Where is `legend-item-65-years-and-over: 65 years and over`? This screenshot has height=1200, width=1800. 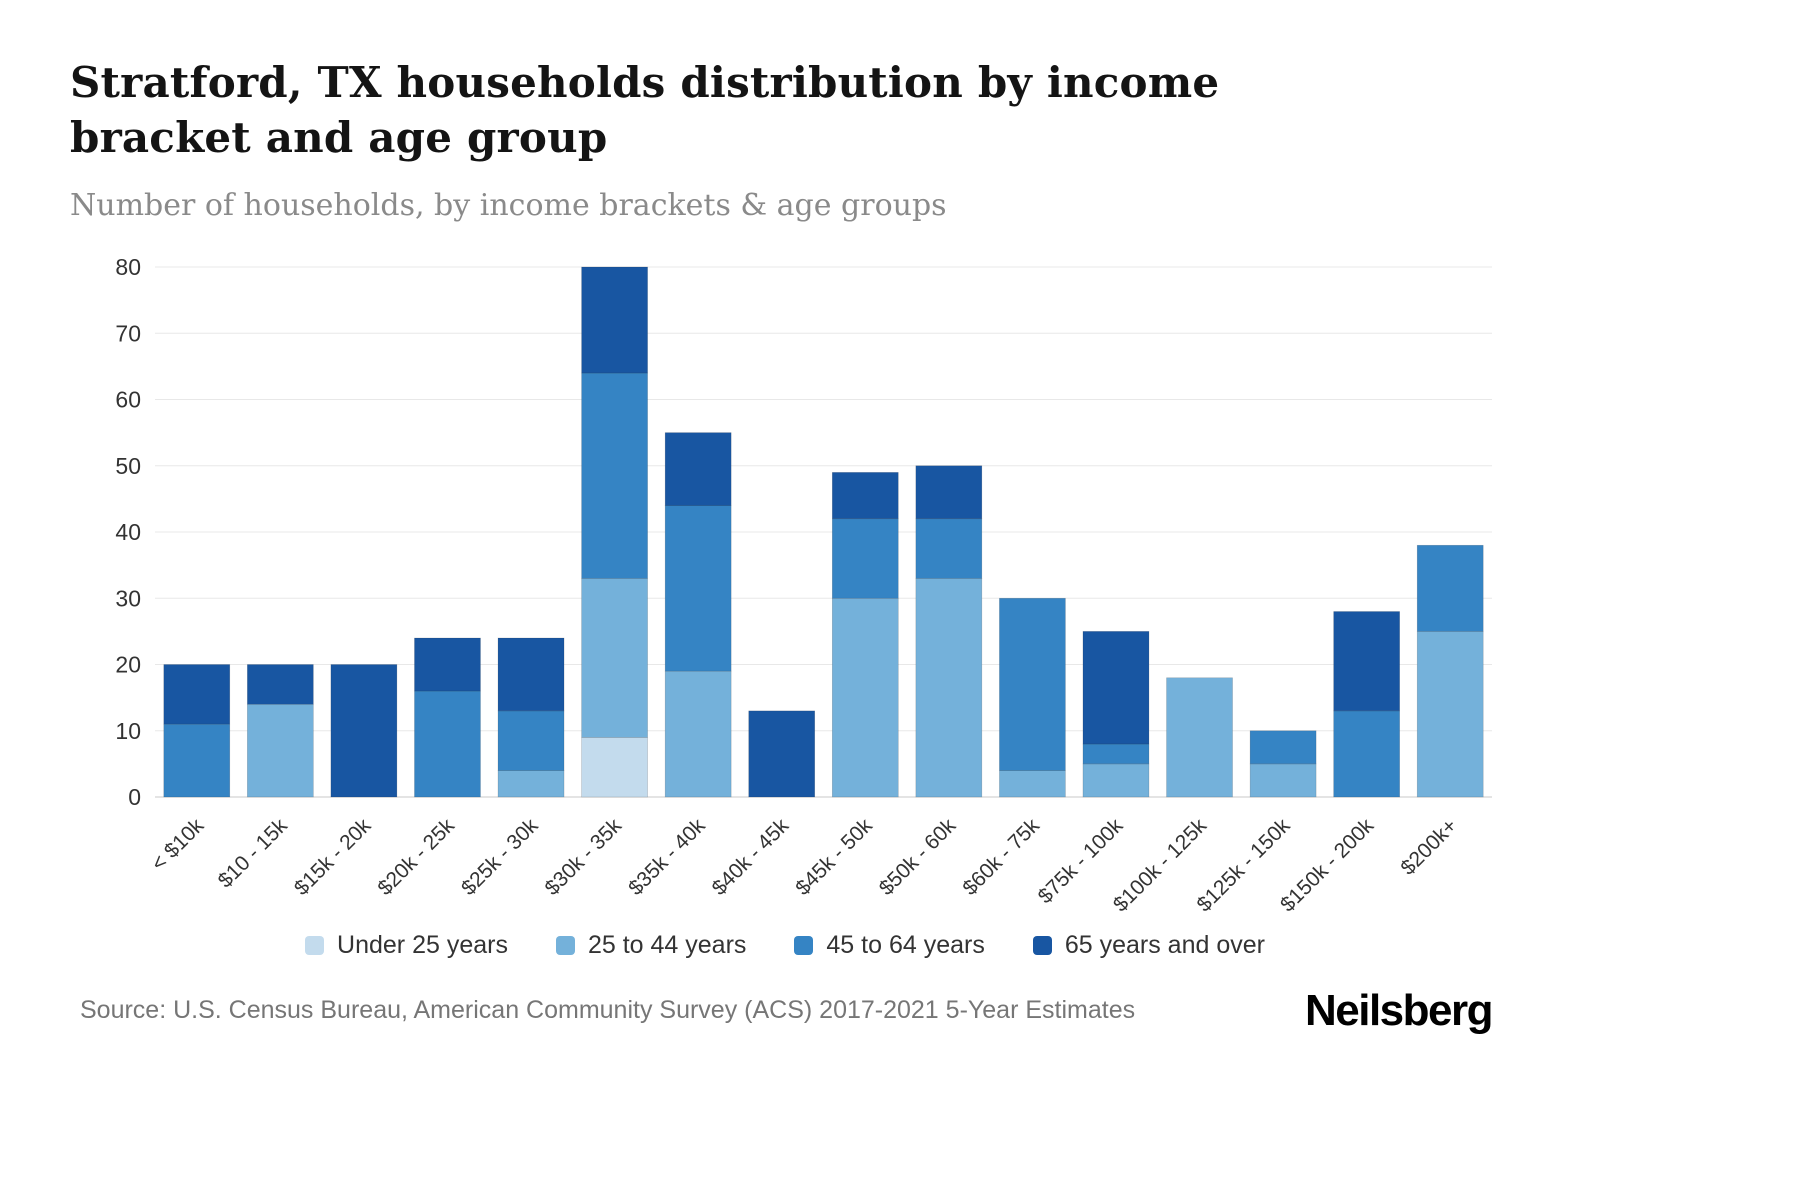 legend-item-65-years-and-over: 65 years and over is located at coordinates (1148, 945).